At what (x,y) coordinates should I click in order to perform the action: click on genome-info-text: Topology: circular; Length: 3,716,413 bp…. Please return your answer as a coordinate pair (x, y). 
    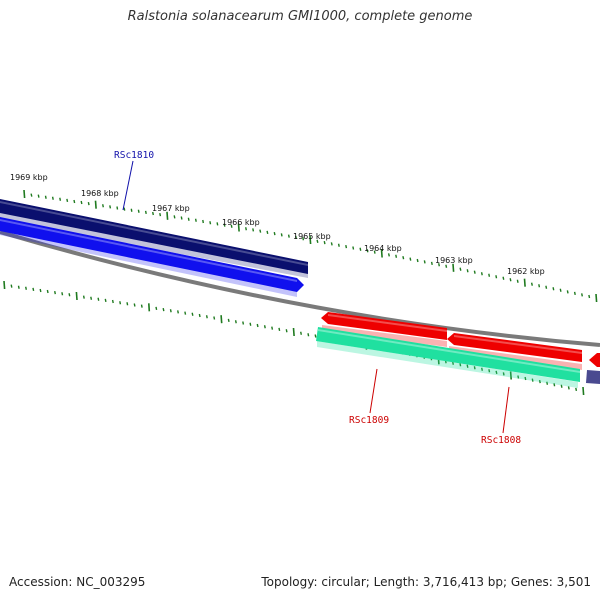
    Looking at the image, I should click on (426, 582).